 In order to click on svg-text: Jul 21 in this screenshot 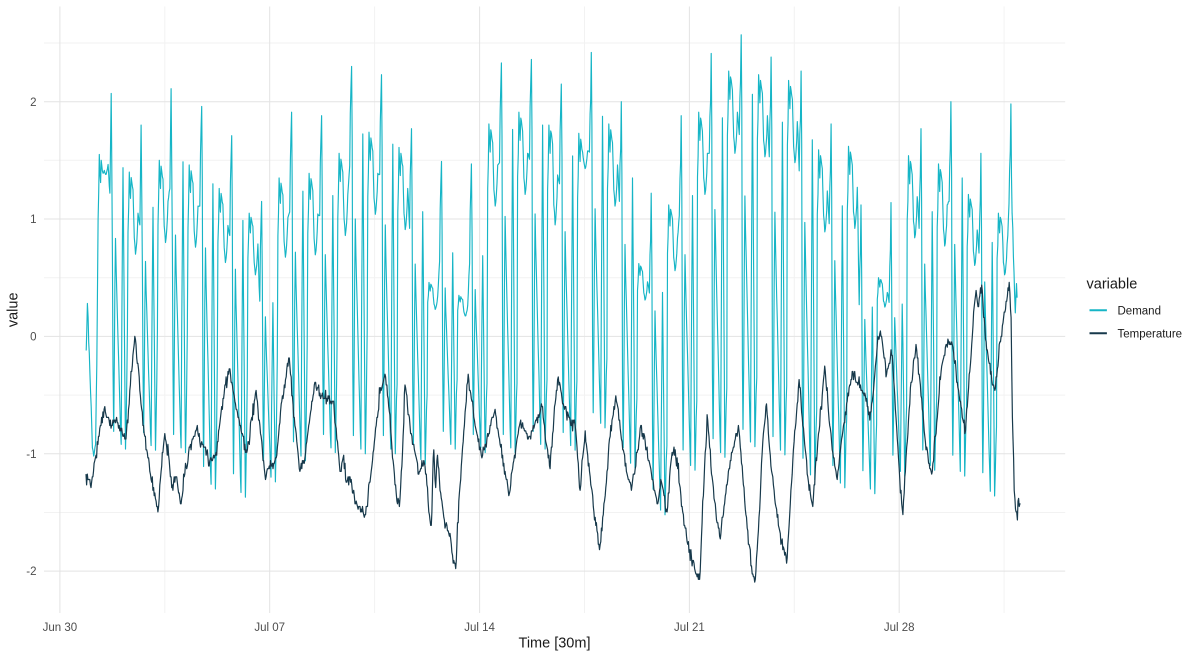, I will do `click(689, 628)`.